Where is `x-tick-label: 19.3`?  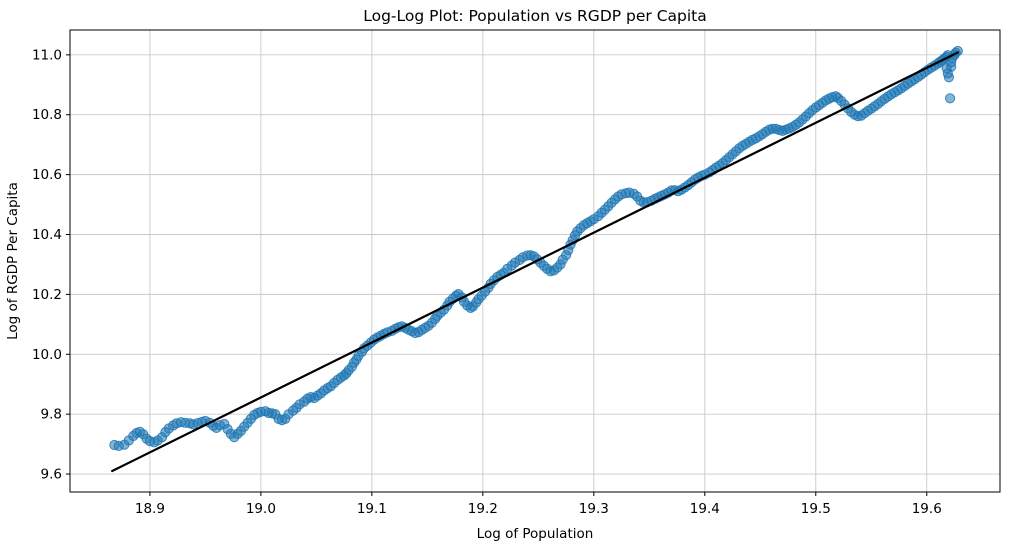
x-tick-label: 19.3 is located at coordinates (594, 509).